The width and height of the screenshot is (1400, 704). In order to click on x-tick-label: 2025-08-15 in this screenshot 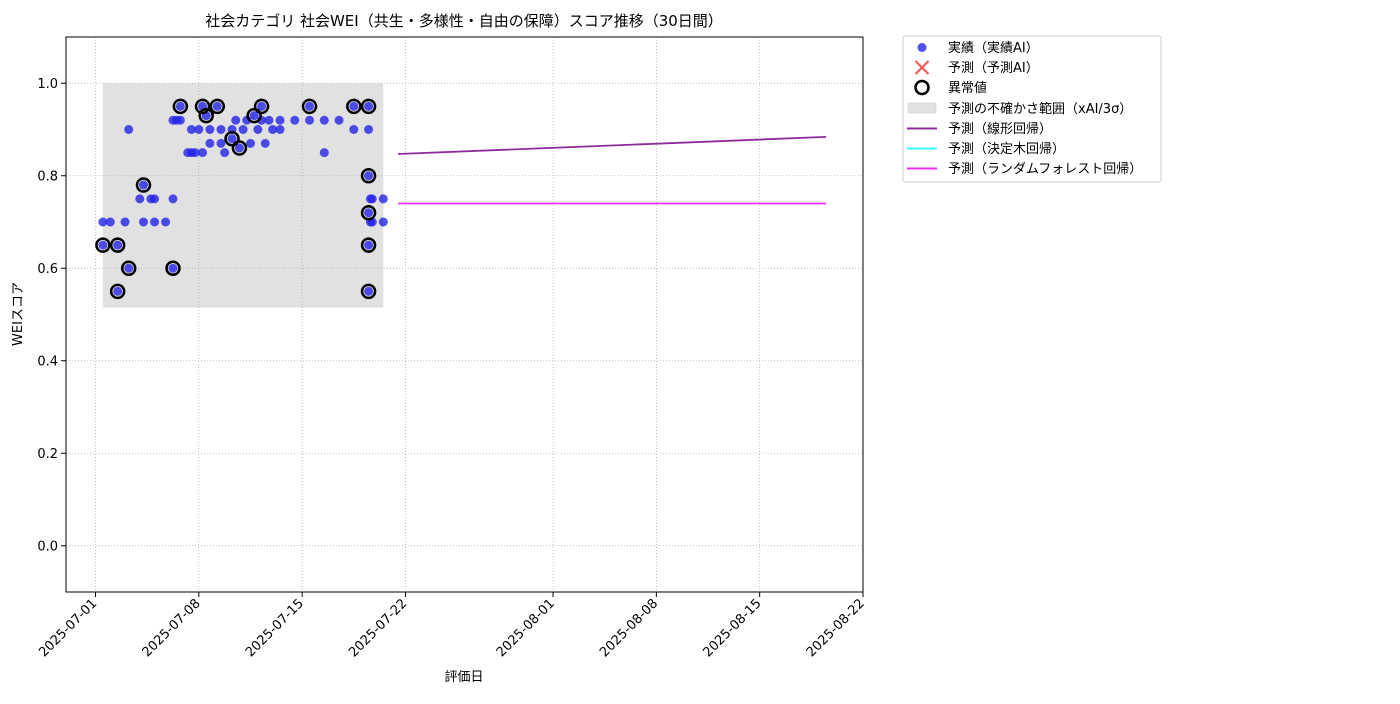, I will do `click(732, 628)`.